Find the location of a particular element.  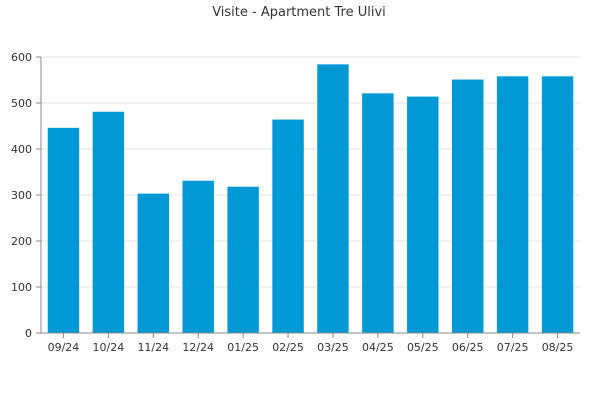

x-tick-label: 09/24 is located at coordinates (64, 347).